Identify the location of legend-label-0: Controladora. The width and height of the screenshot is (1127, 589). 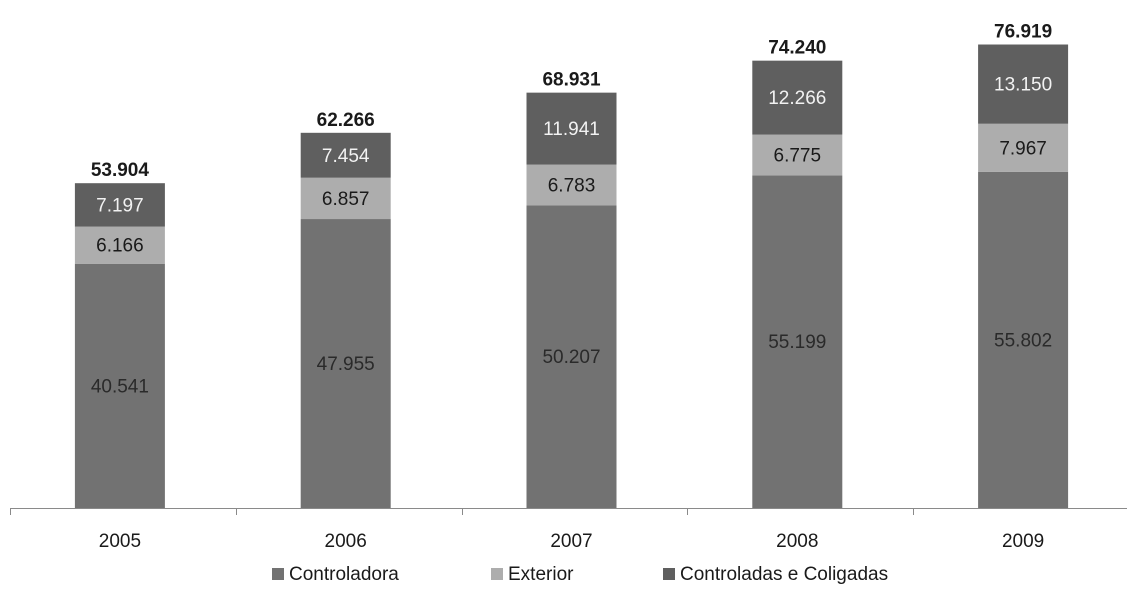
(344, 574).